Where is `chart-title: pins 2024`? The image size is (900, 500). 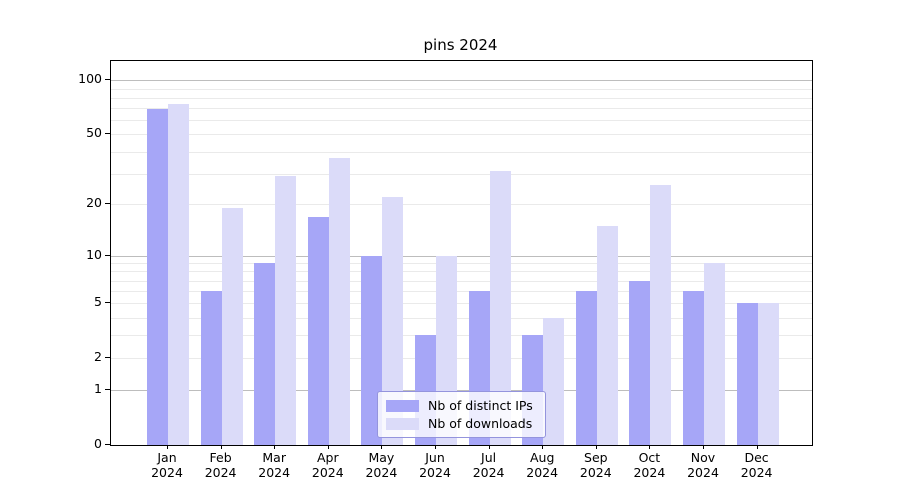 chart-title: pins 2024 is located at coordinates (460, 45).